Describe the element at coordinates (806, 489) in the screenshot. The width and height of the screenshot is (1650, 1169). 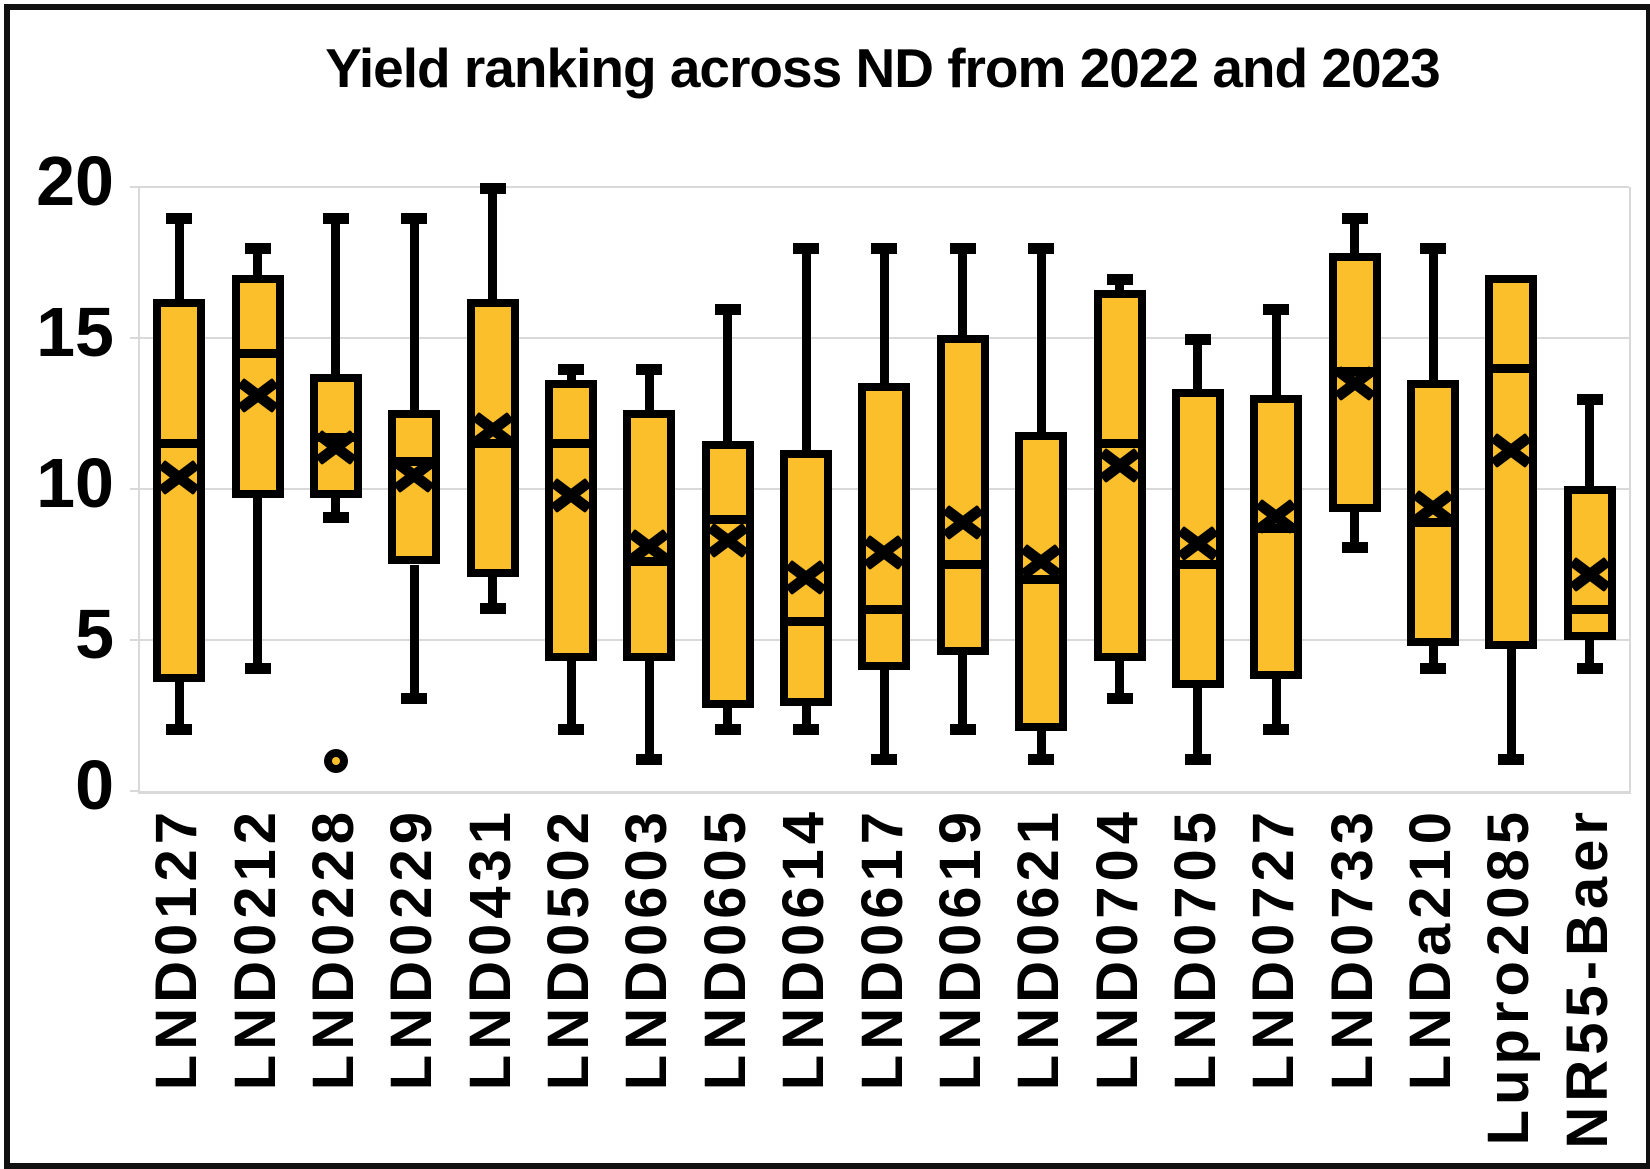
I see `boxplot-LND0614` at that location.